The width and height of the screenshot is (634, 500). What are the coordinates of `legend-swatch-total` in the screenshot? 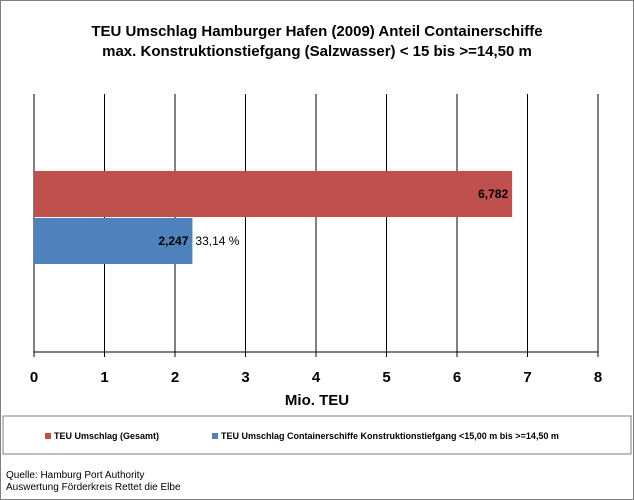 It's located at (48, 436).